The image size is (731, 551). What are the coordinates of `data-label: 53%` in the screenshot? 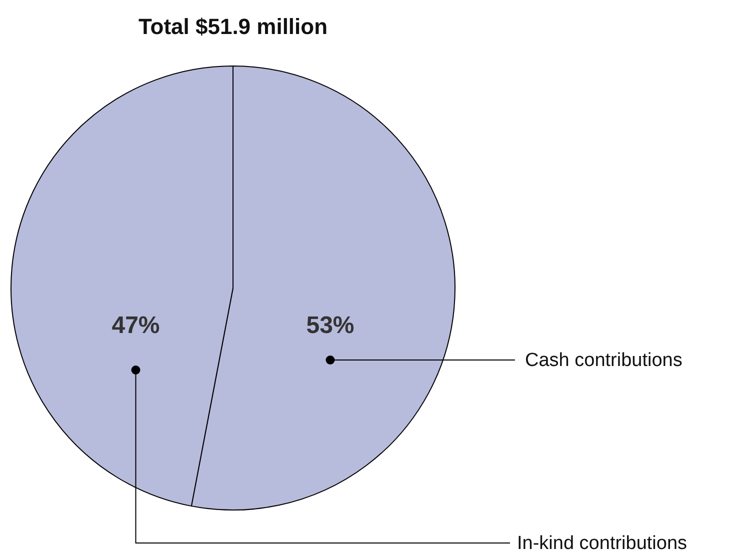 It's located at (330, 325).